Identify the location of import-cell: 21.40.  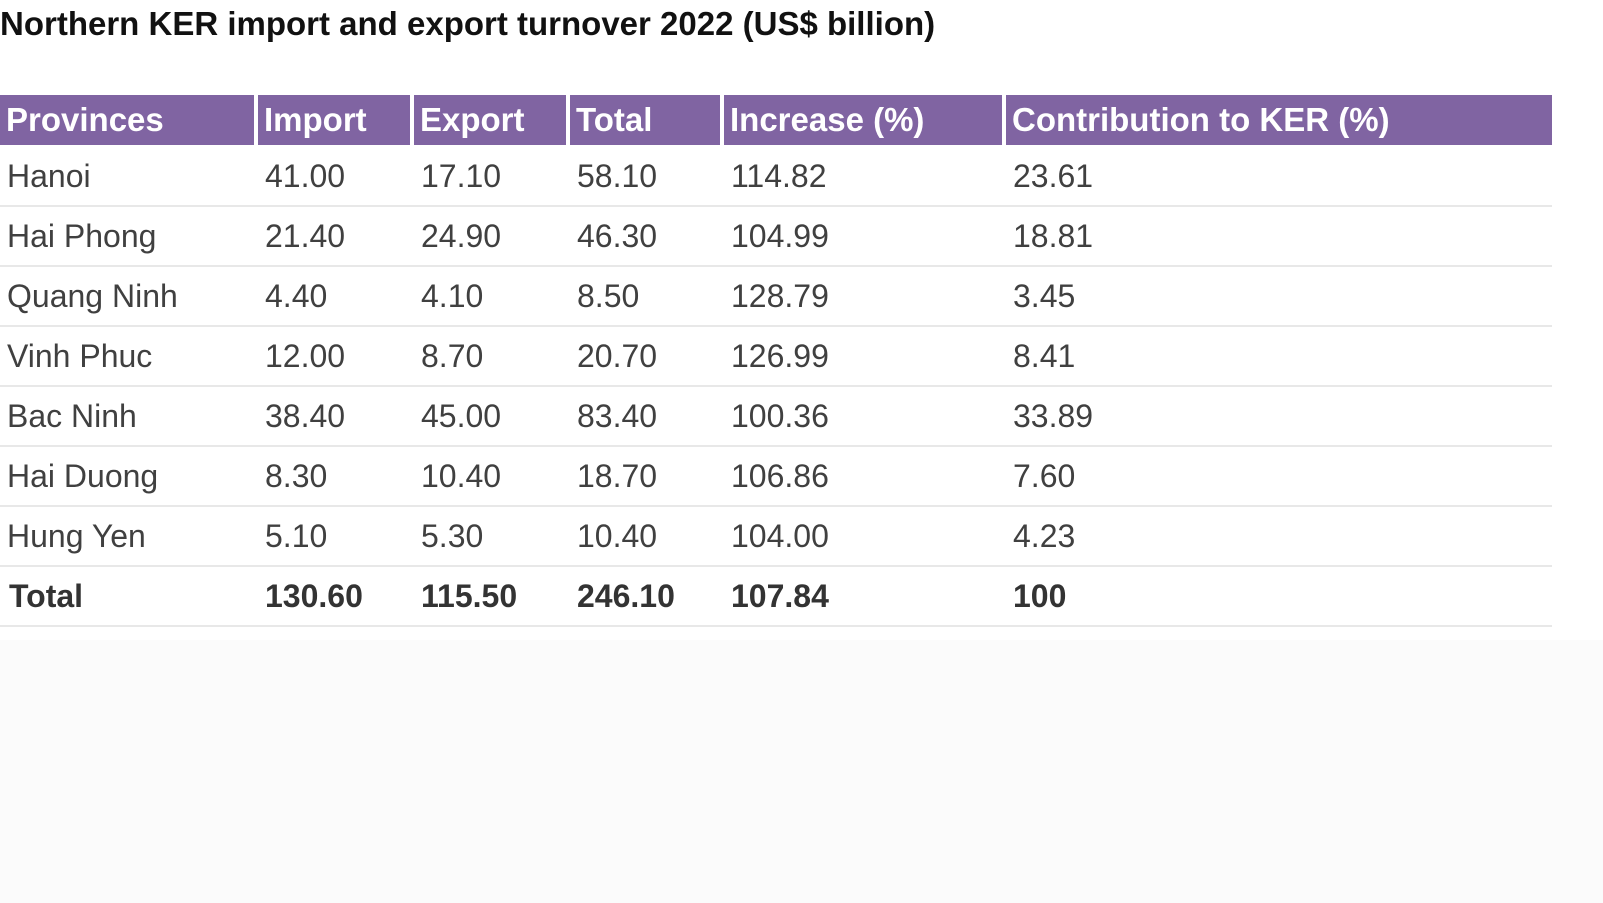
(336, 237).